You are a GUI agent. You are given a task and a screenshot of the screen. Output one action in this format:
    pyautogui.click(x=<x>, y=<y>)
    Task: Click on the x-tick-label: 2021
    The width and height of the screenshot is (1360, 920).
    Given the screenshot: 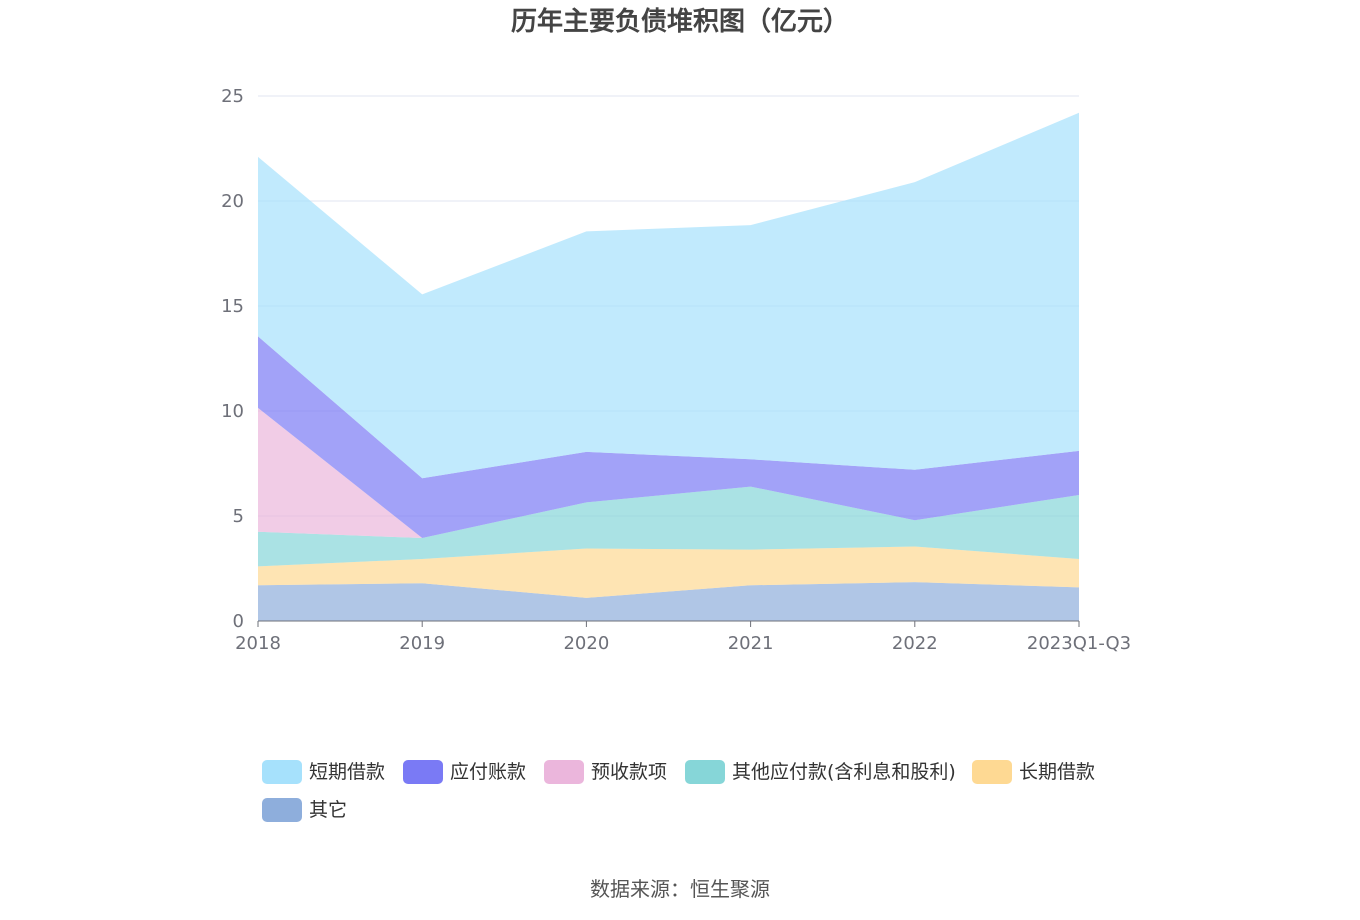 What is the action you would take?
    pyautogui.click(x=751, y=643)
    